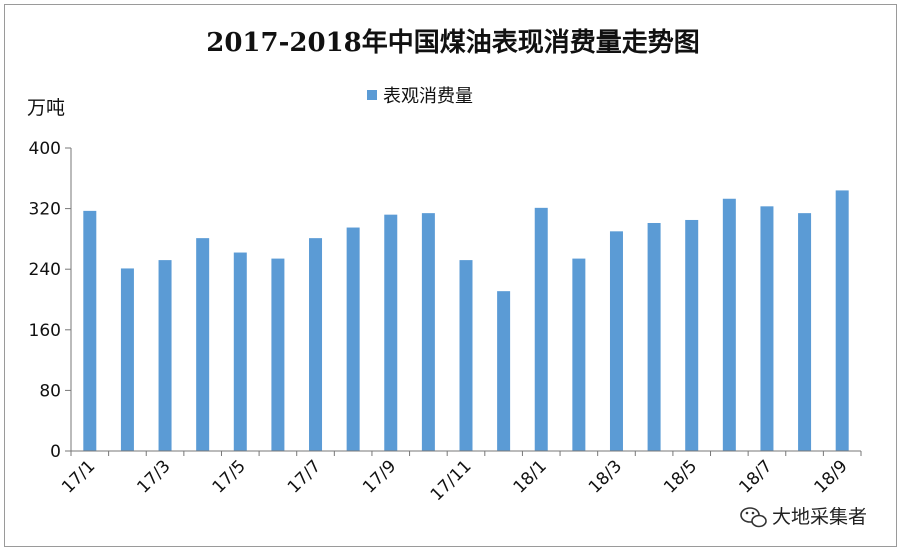 The height and width of the screenshot is (553, 904). What do you see at coordinates (50, 391) in the screenshot?
I see `y-tick-label: 80` at bounding box center [50, 391].